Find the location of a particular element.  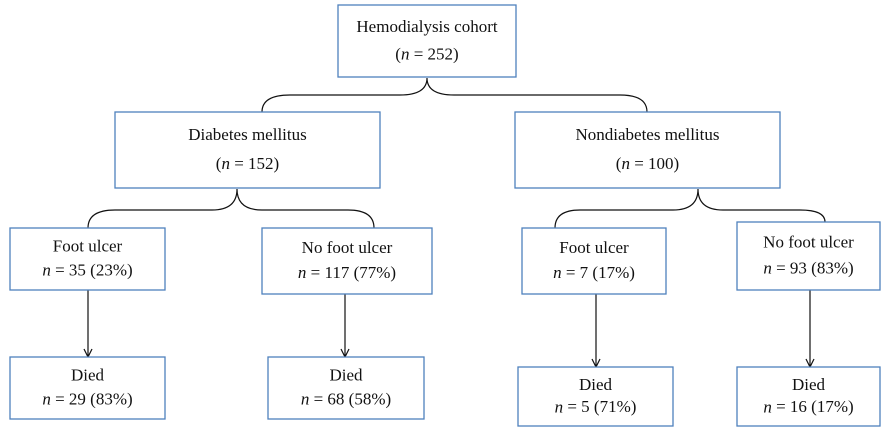

node-count: n = 68 (58%) is located at coordinates (346, 398).